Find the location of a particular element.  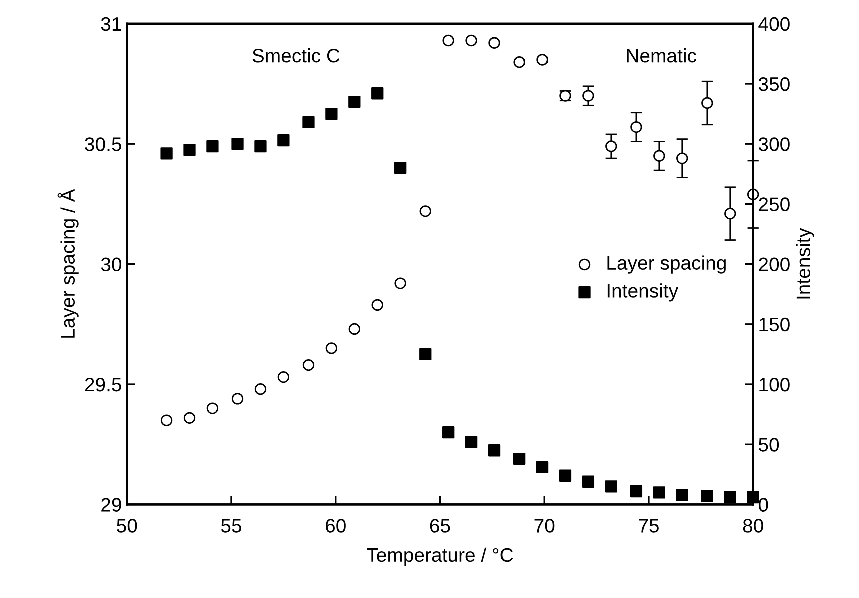

x-tick-label: 60 is located at coordinates (336, 526).